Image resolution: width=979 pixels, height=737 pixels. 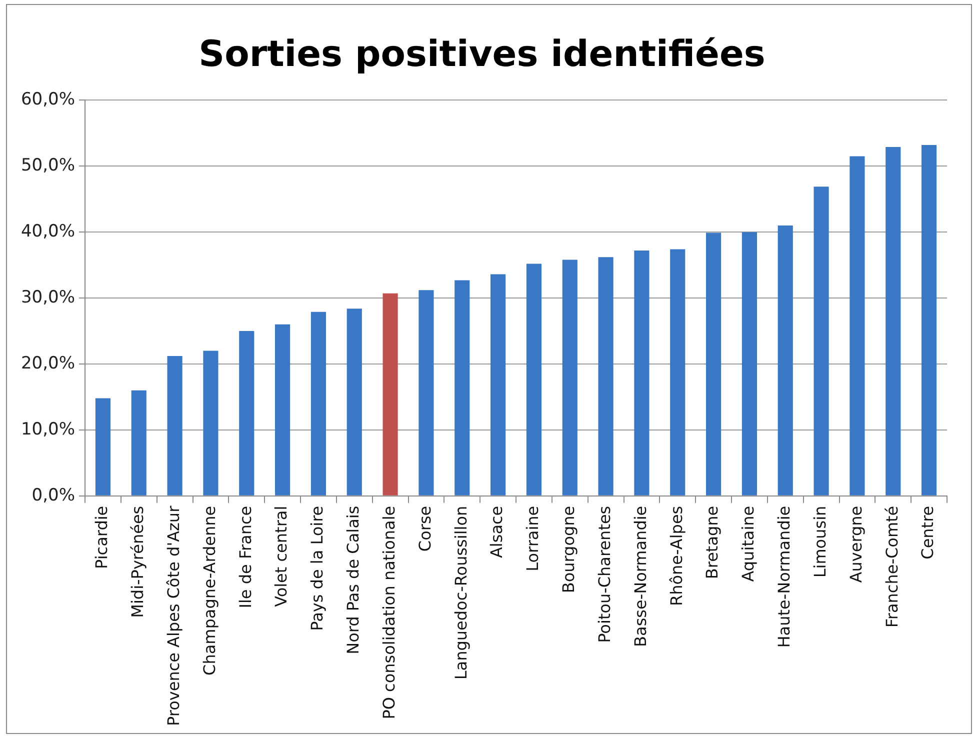 I want to click on x-tick-label: Bourgogne, so click(x=568, y=550).